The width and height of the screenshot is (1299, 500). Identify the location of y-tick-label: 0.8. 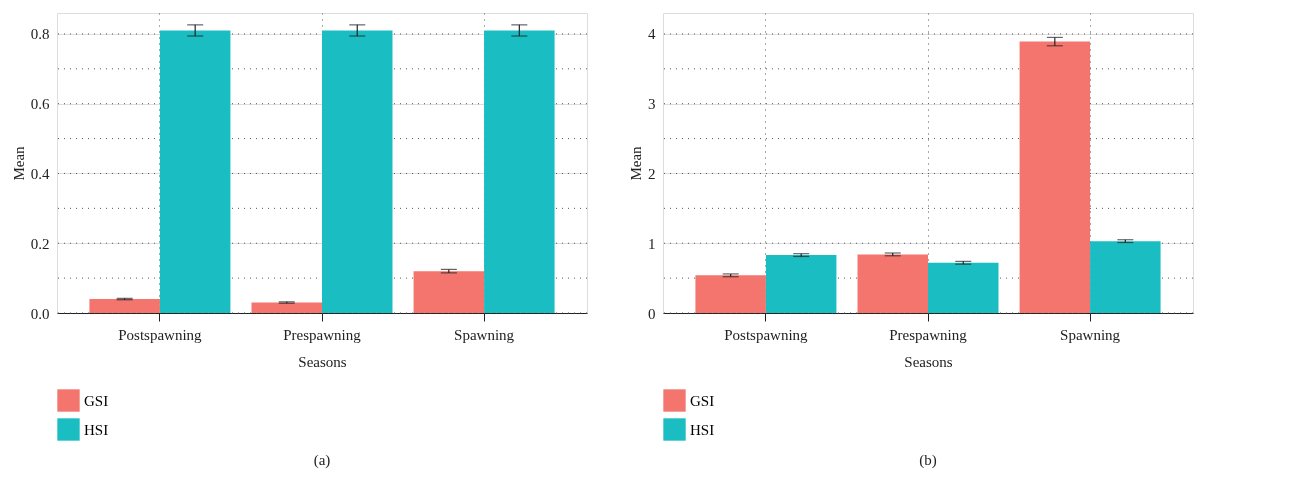
(40, 34).